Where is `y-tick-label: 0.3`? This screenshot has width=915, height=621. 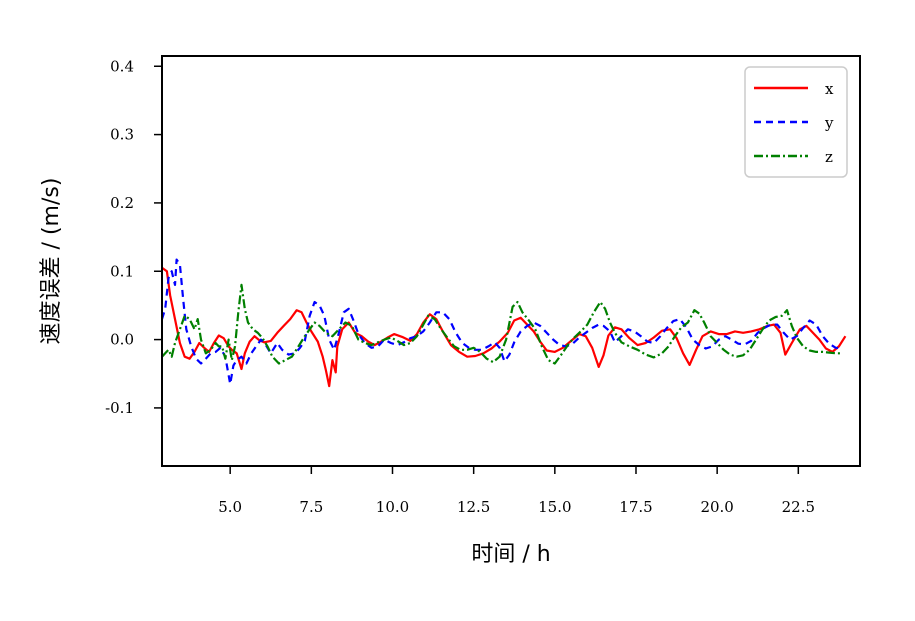 y-tick-label: 0.3 is located at coordinates (122, 135).